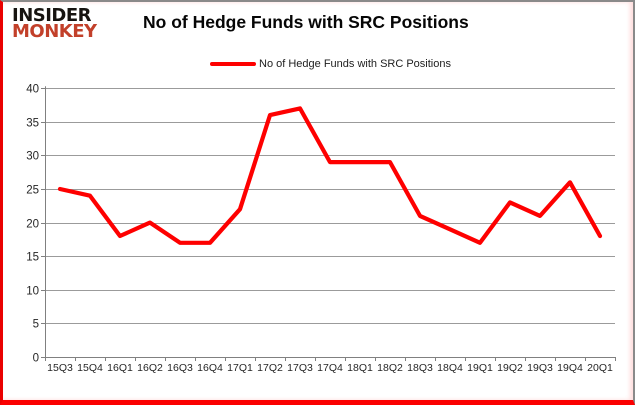 This screenshot has width=635, height=405. Describe the element at coordinates (240, 368) in the screenshot. I see `svg-text: 17Q1` at that location.